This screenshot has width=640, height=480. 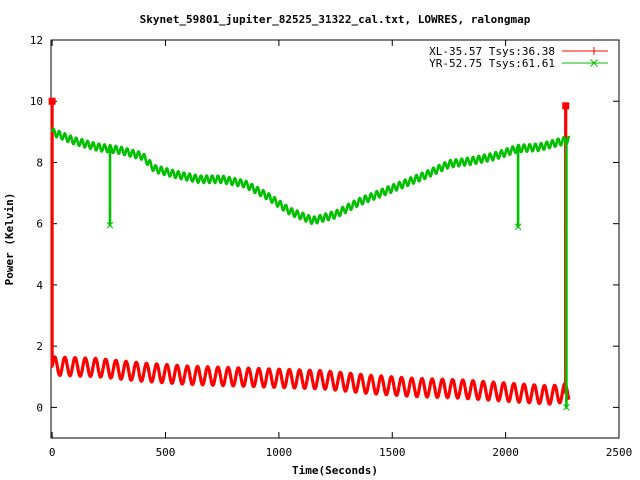 I want to click on x-tick-label: 0, so click(x=52, y=452).